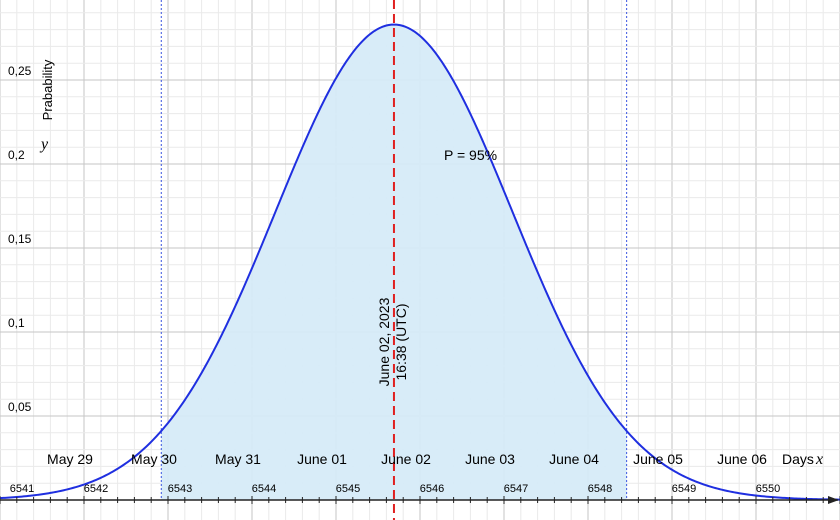  What do you see at coordinates (20, 71) in the screenshot?
I see `y-tick-label: 0,25` at bounding box center [20, 71].